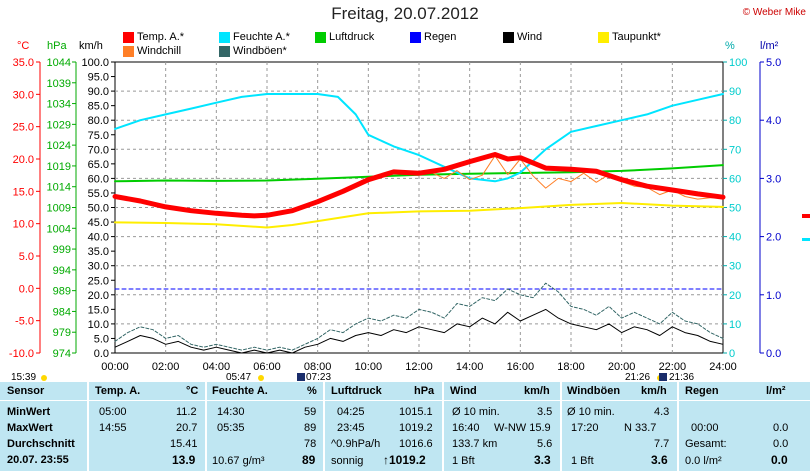  Describe the element at coordinates (594, 391) in the screenshot. I see `gusts-header: Windböen` at that location.